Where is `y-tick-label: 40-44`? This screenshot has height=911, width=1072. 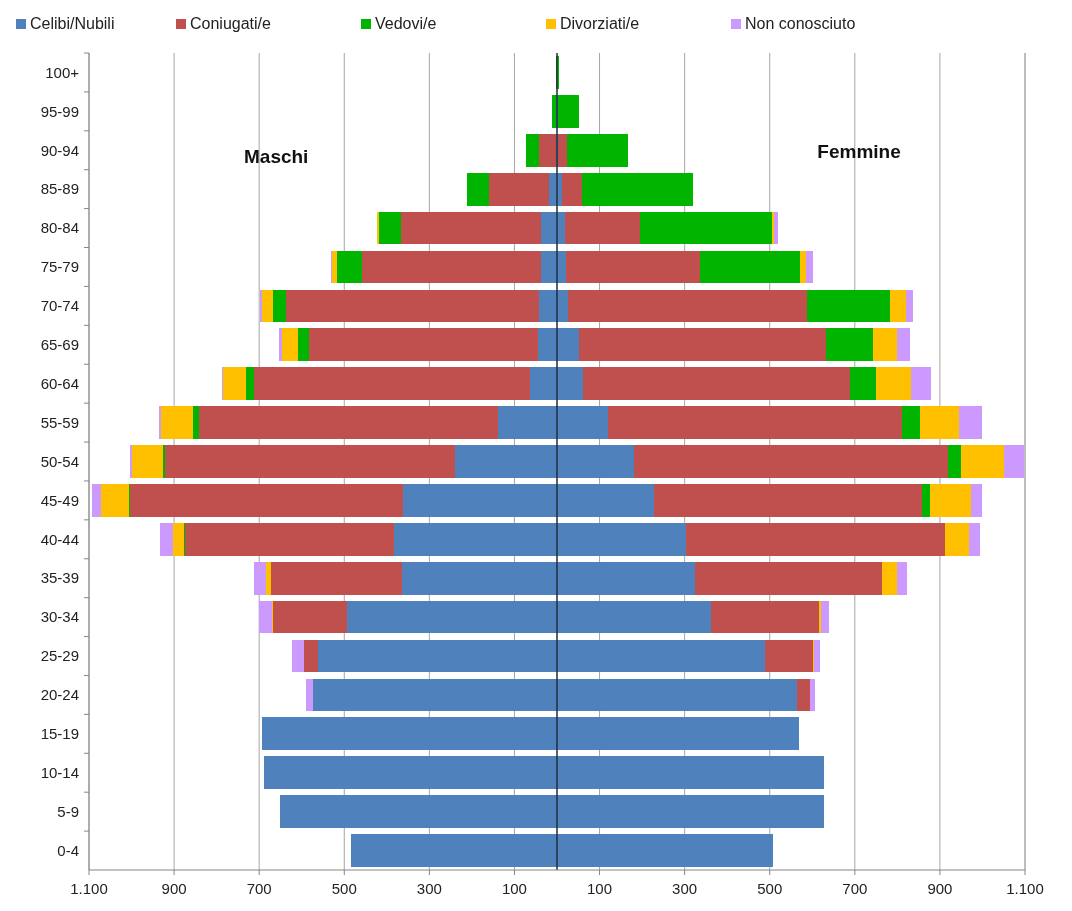
y-tick-label: 40-44 is located at coordinates (59, 539).